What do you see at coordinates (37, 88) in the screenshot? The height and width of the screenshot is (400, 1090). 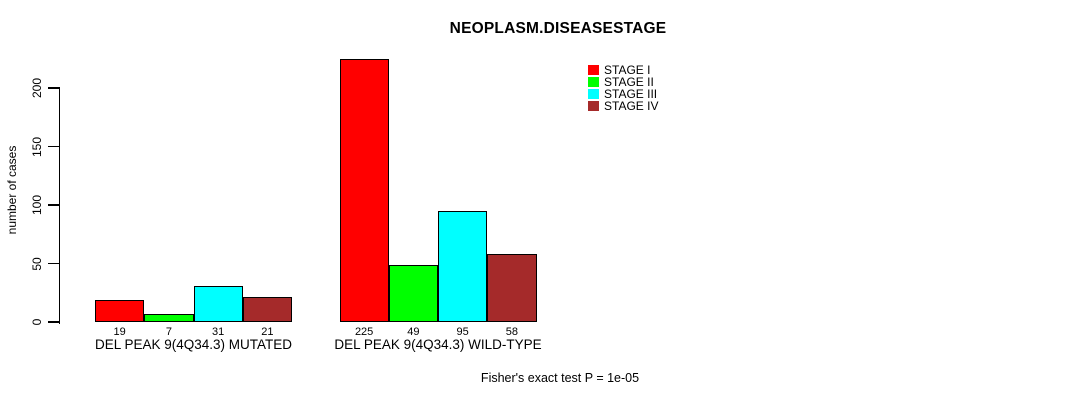 I see `y-tick-label: 200` at bounding box center [37, 88].